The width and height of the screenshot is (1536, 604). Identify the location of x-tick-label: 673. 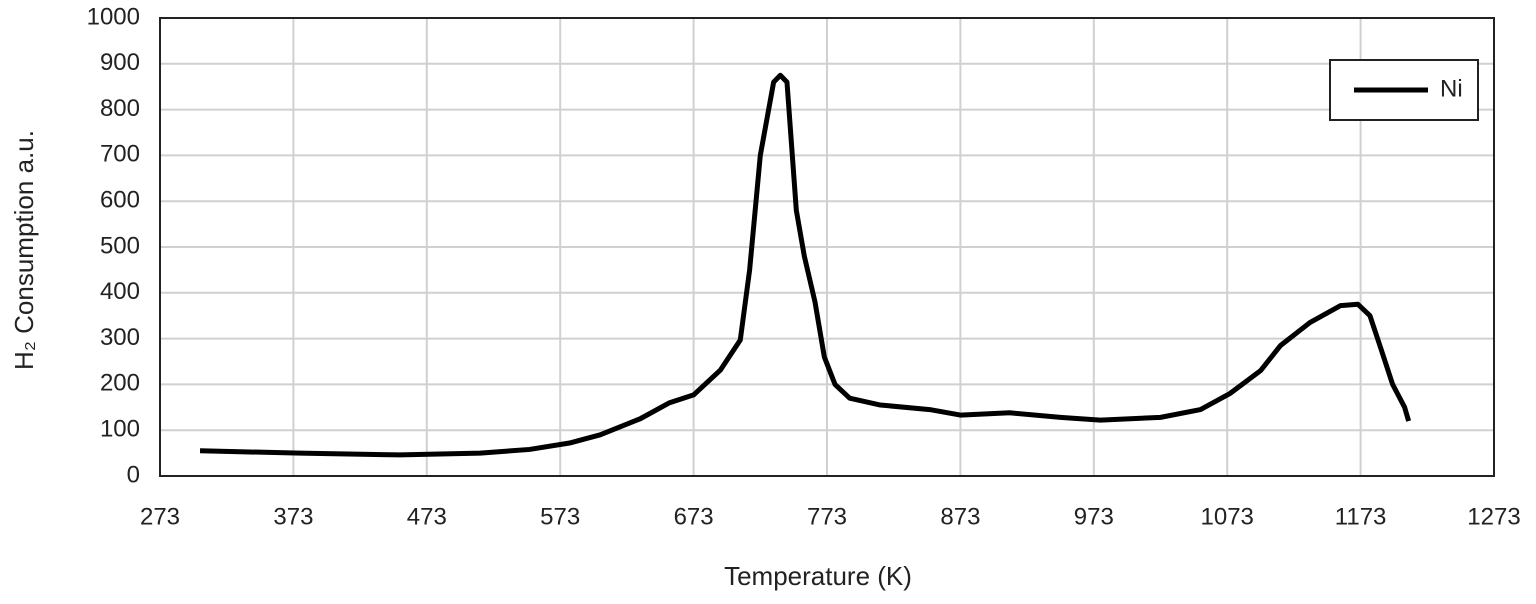
(694, 516).